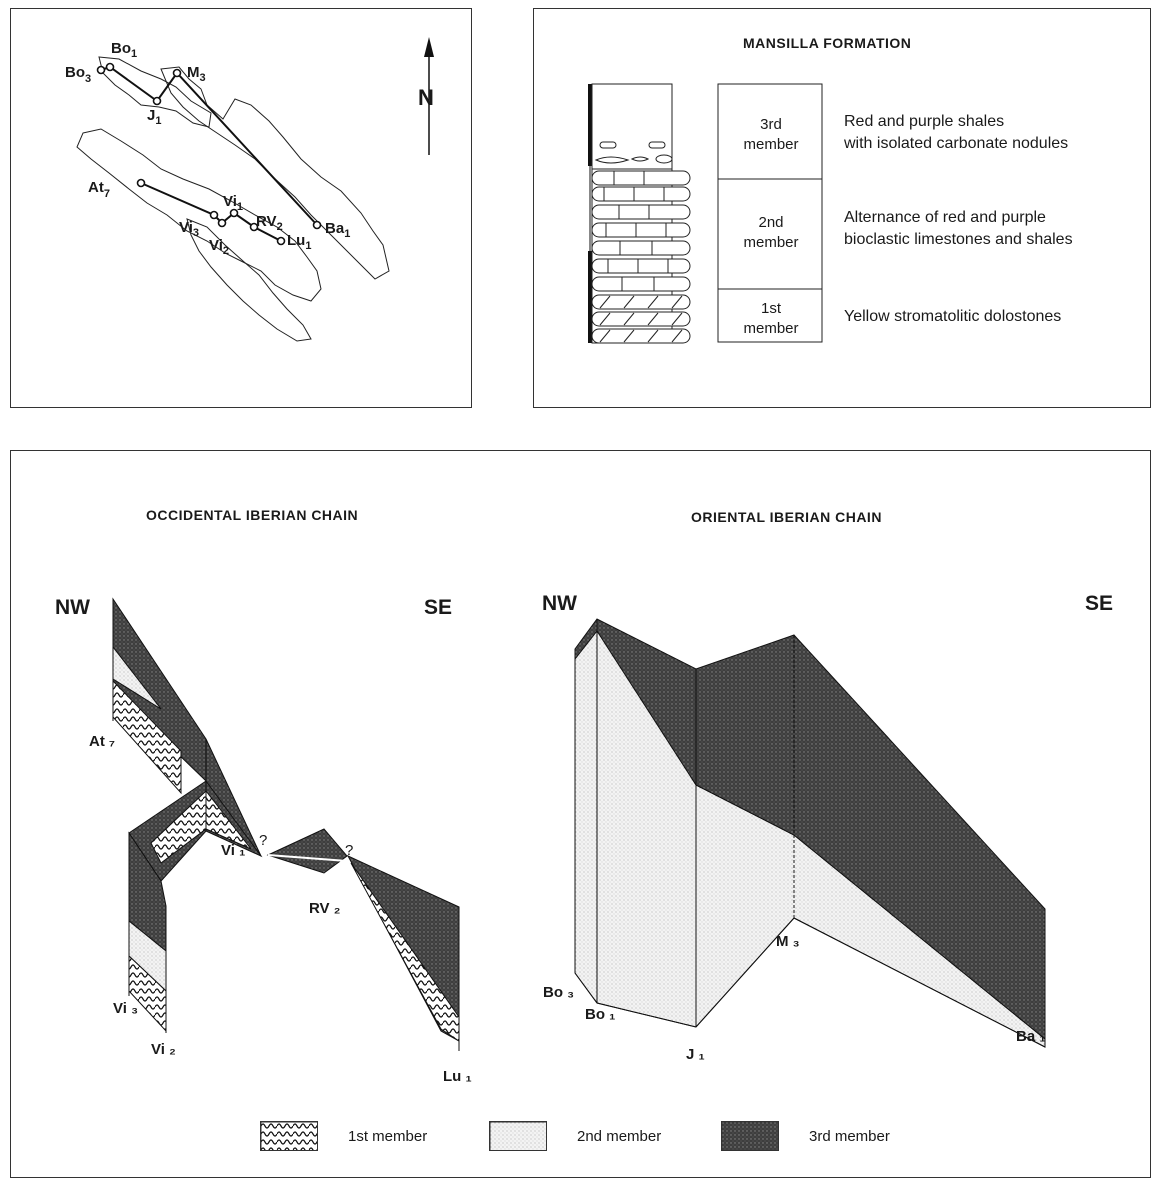  Describe the element at coordinates (750, 1136) in the screenshot. I see `legend-swatch-dark` at that location.